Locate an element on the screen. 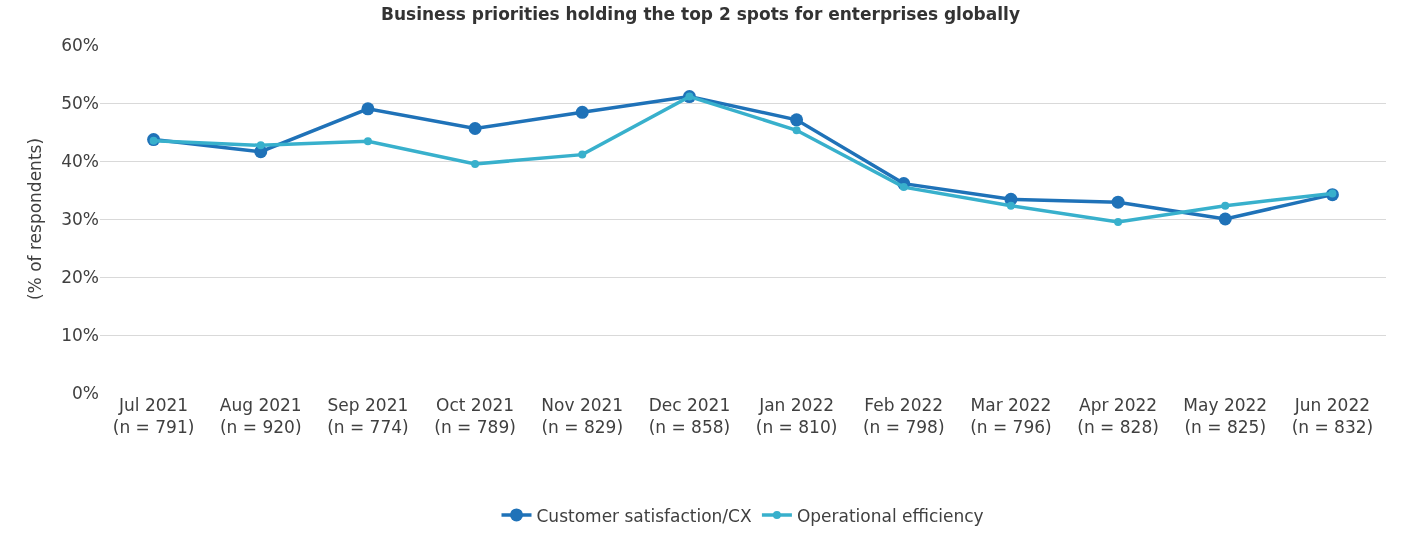 The height and width of the screenshot is (545, 1401). y-tick-label: 20% is located at coordinates (80, 276).